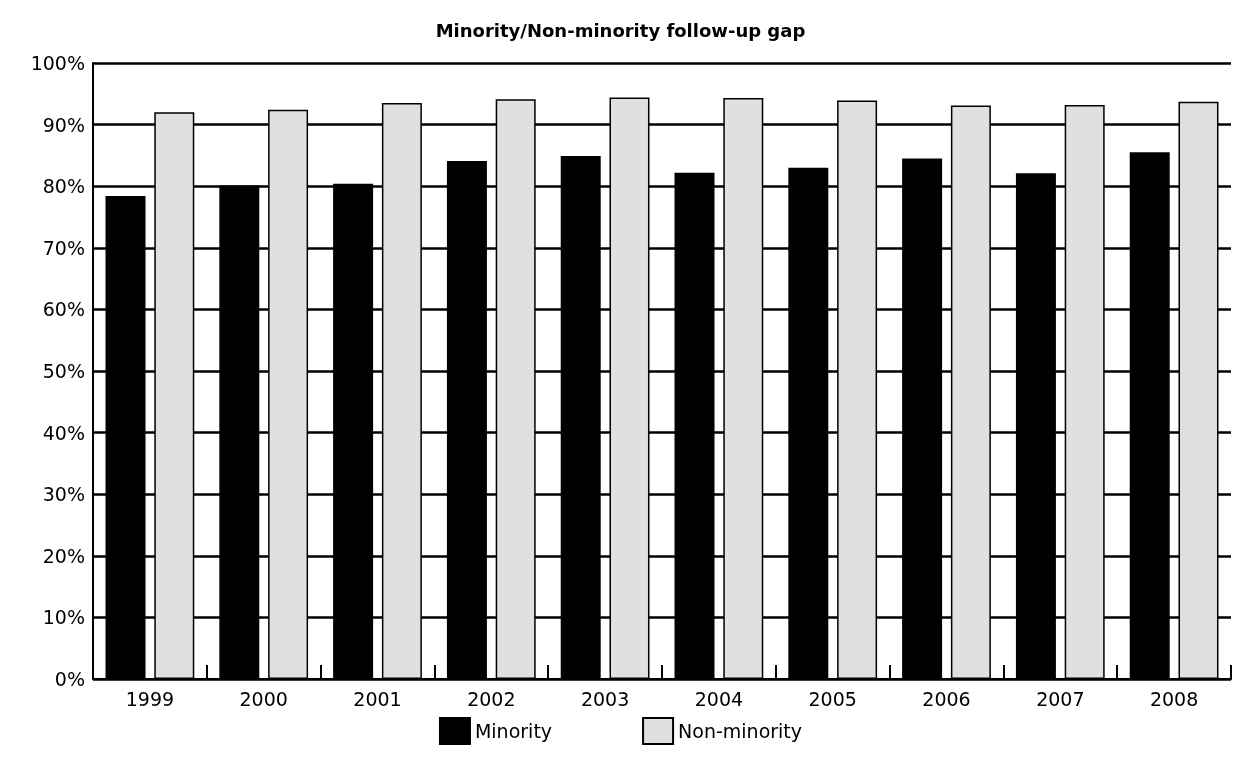  I want to click on legend-label: Non-minority, so click(740, 731).